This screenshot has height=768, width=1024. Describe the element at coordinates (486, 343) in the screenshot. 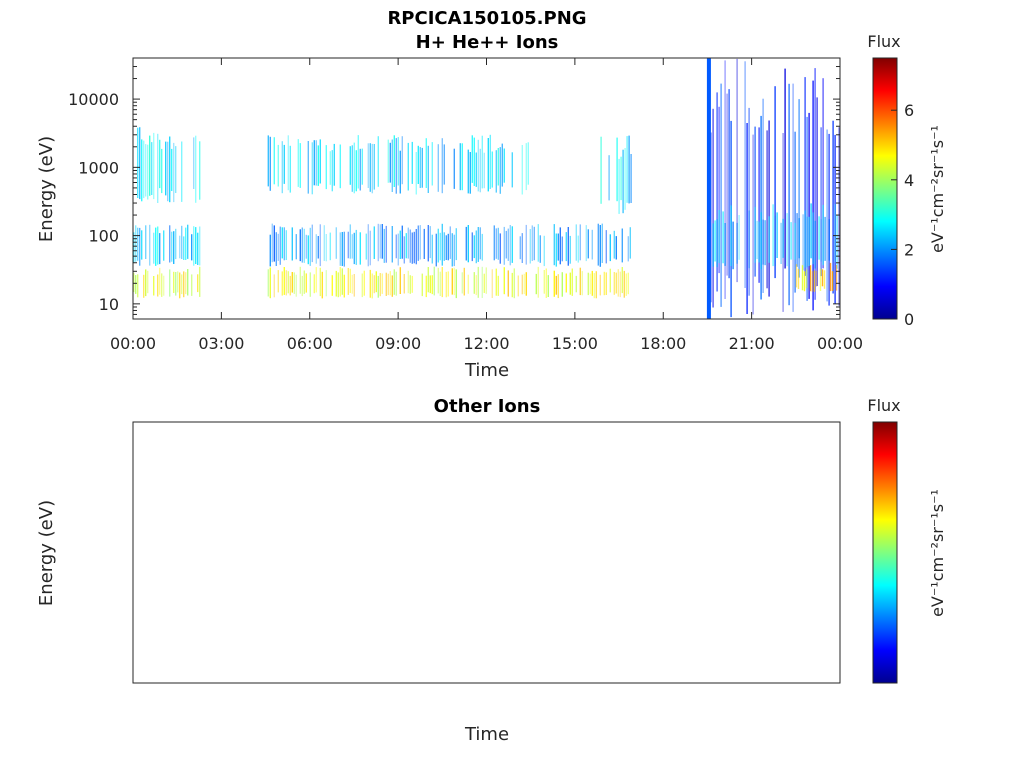

I see `x-tick-label: 12:00` at that location.